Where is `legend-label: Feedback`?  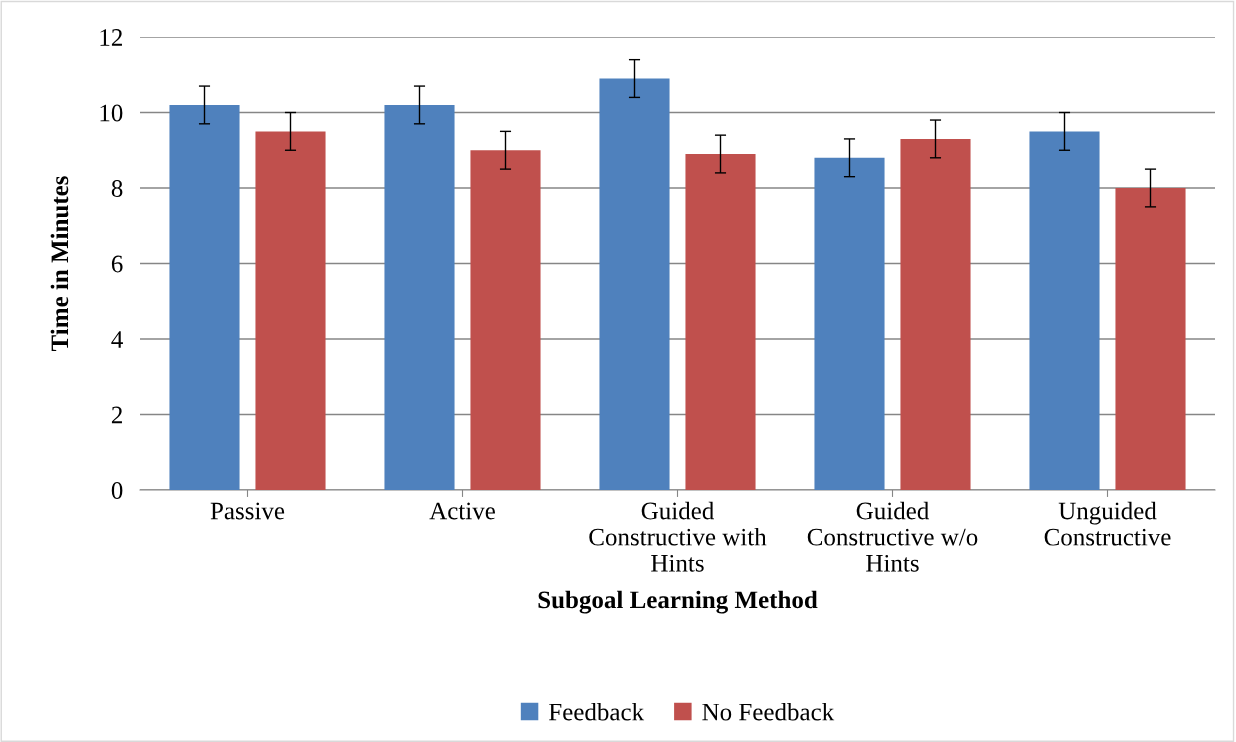 legend-label: Feedback is located at coordinates (597, 711).